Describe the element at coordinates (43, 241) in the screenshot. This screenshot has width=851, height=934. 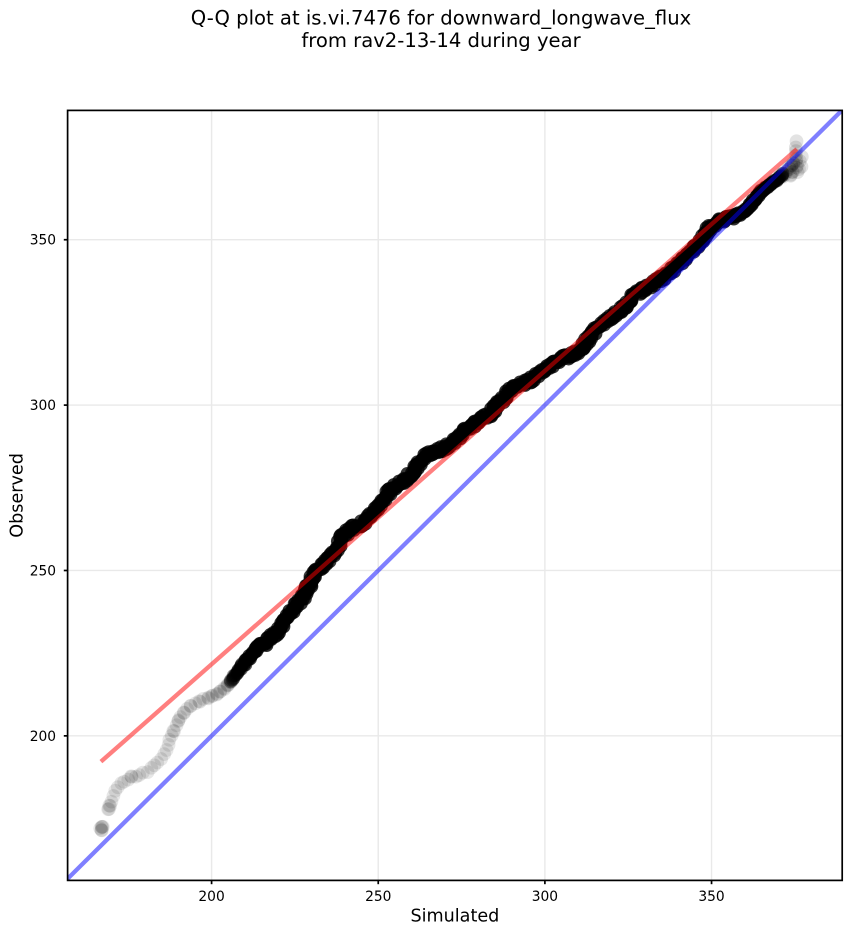
I see `y-tick-label: 350` at that location.